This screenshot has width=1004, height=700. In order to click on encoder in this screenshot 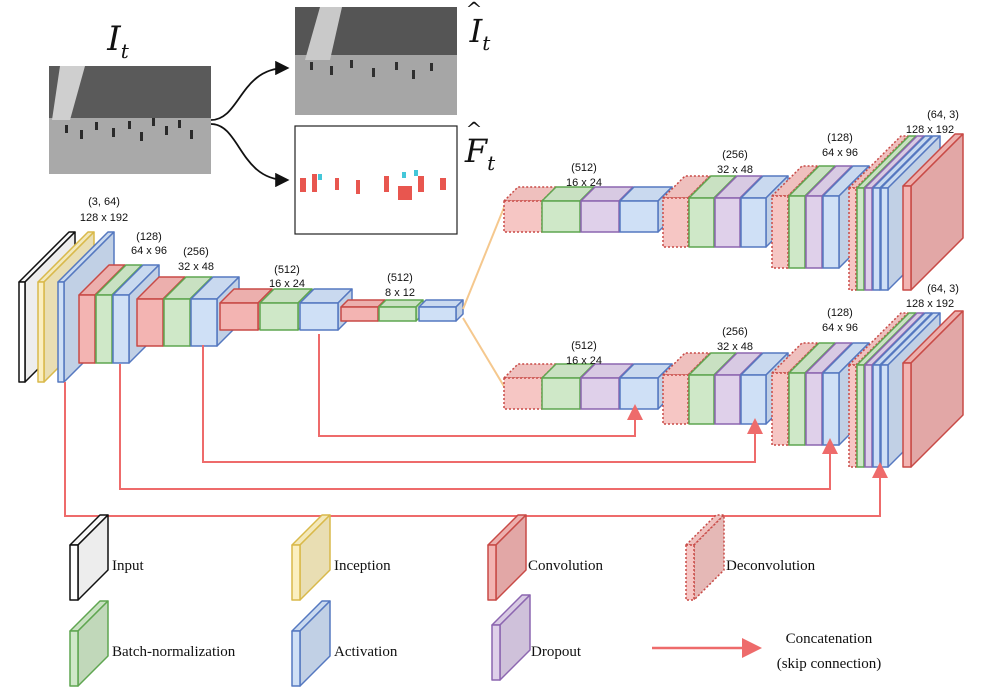, I will do `click(241, 307)`.